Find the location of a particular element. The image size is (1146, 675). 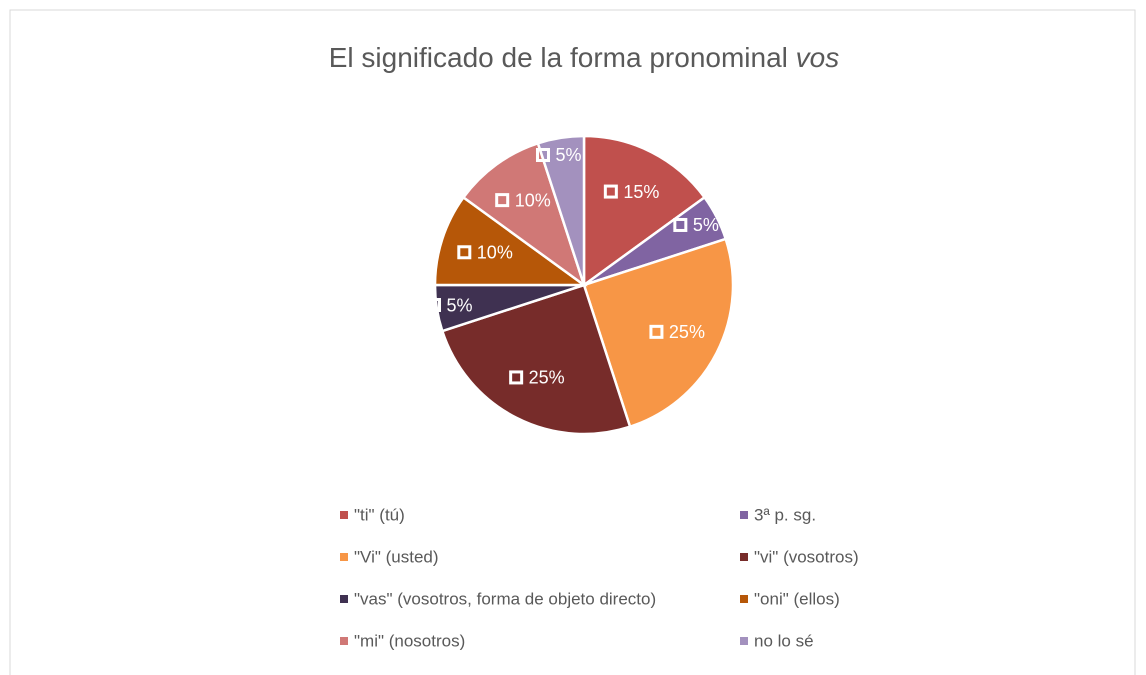

legend-label: no lo sé is located at coordinates (784, 640).